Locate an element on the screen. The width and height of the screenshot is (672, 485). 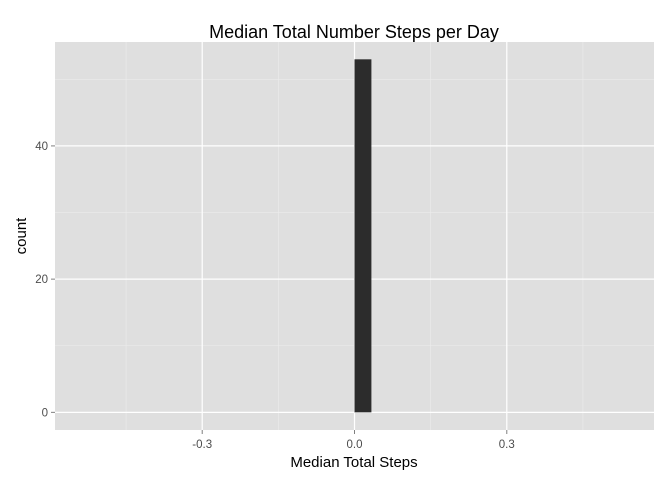
bars is located at coordinates (363, 236).